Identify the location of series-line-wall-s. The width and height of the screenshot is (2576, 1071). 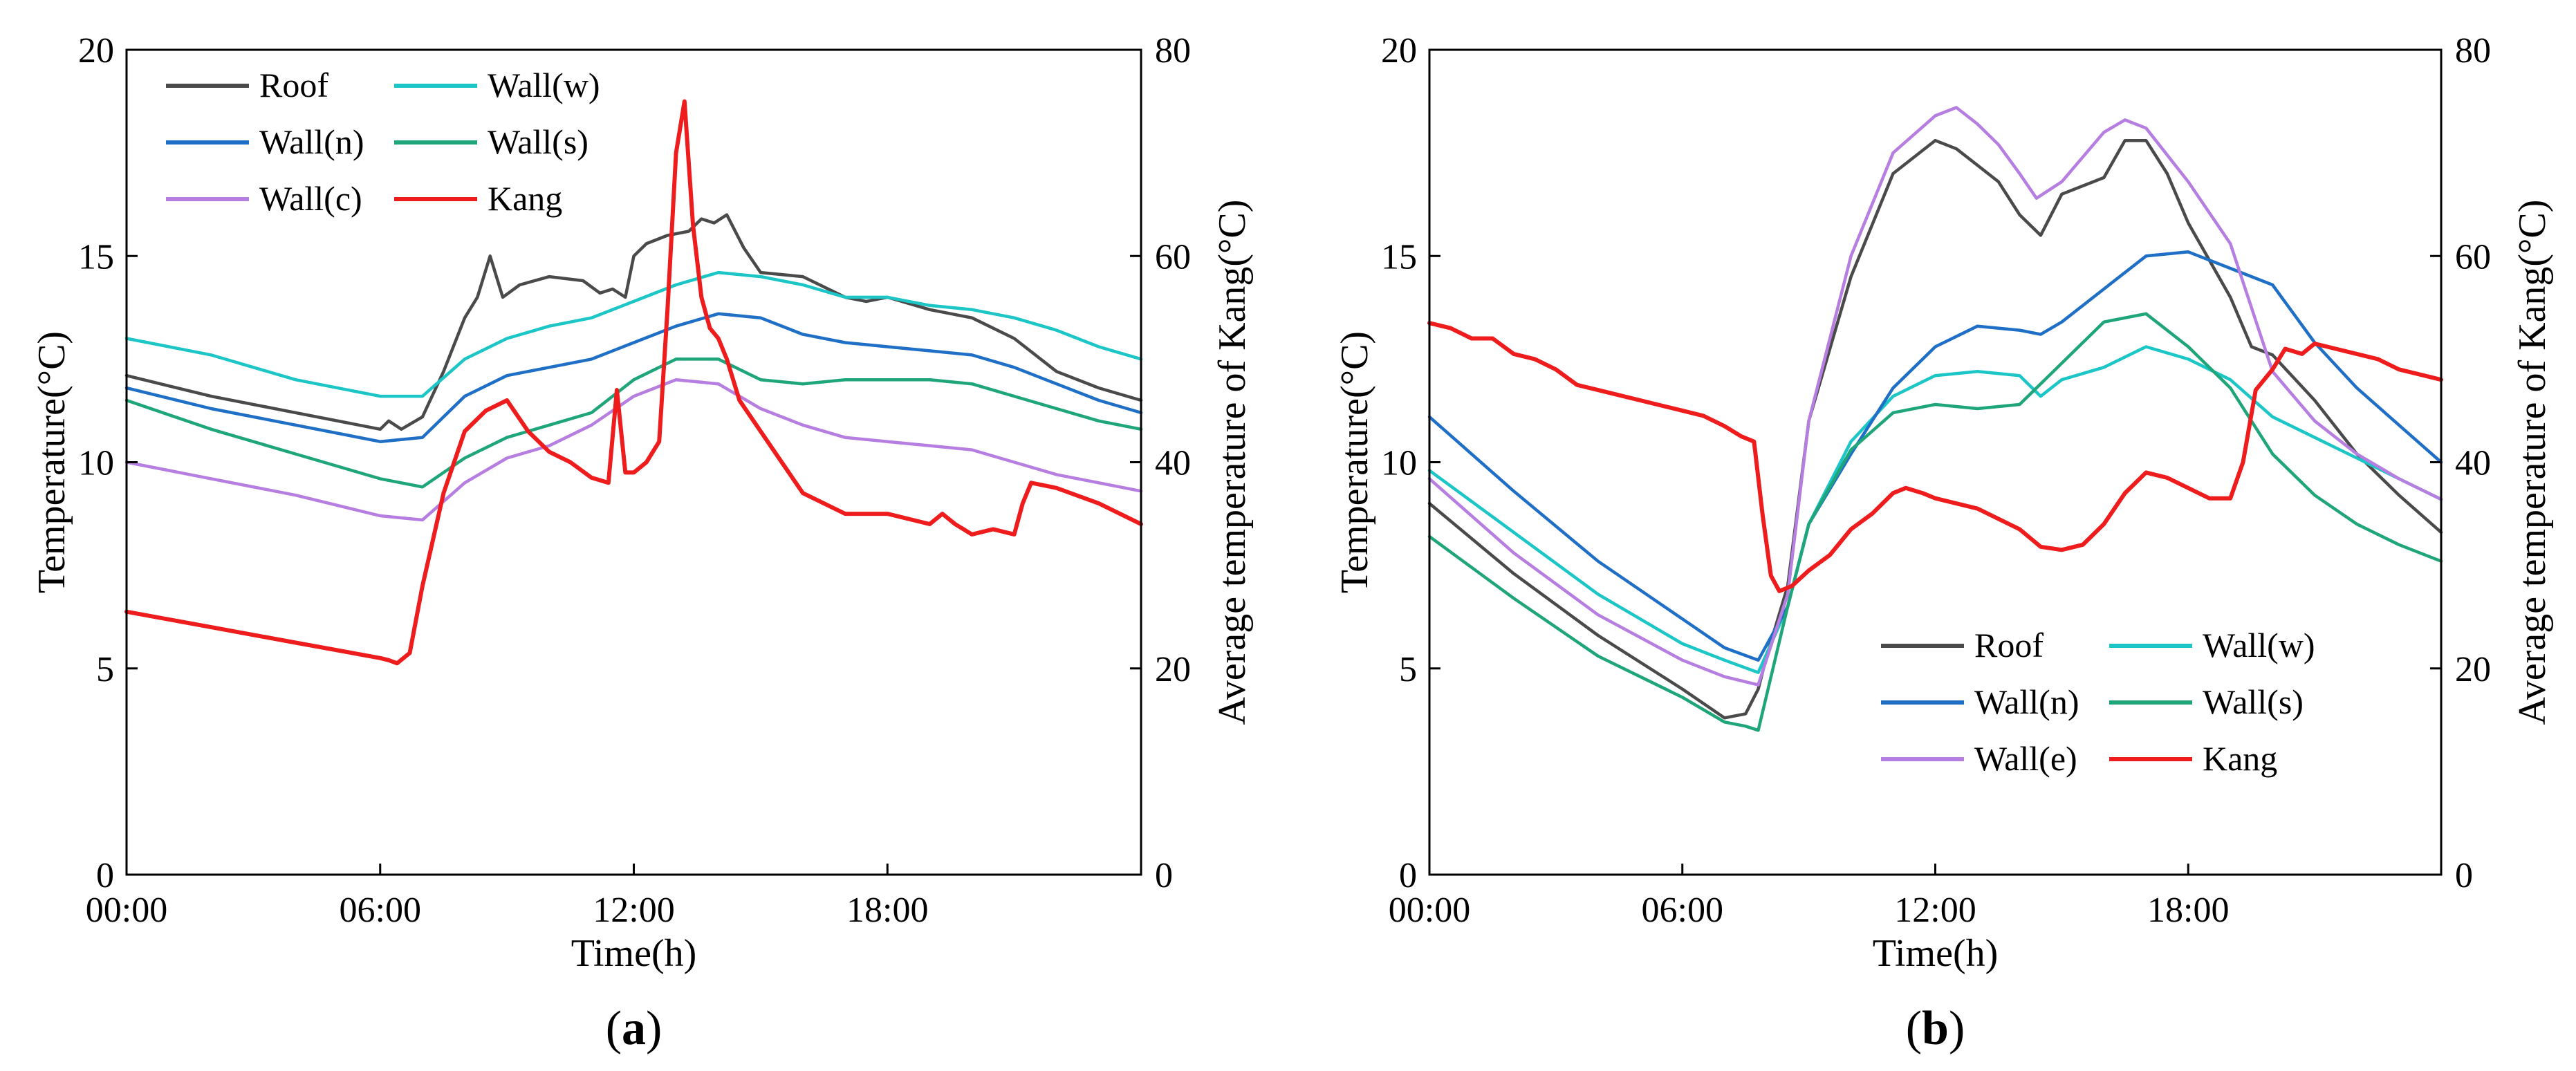
(634, 423).